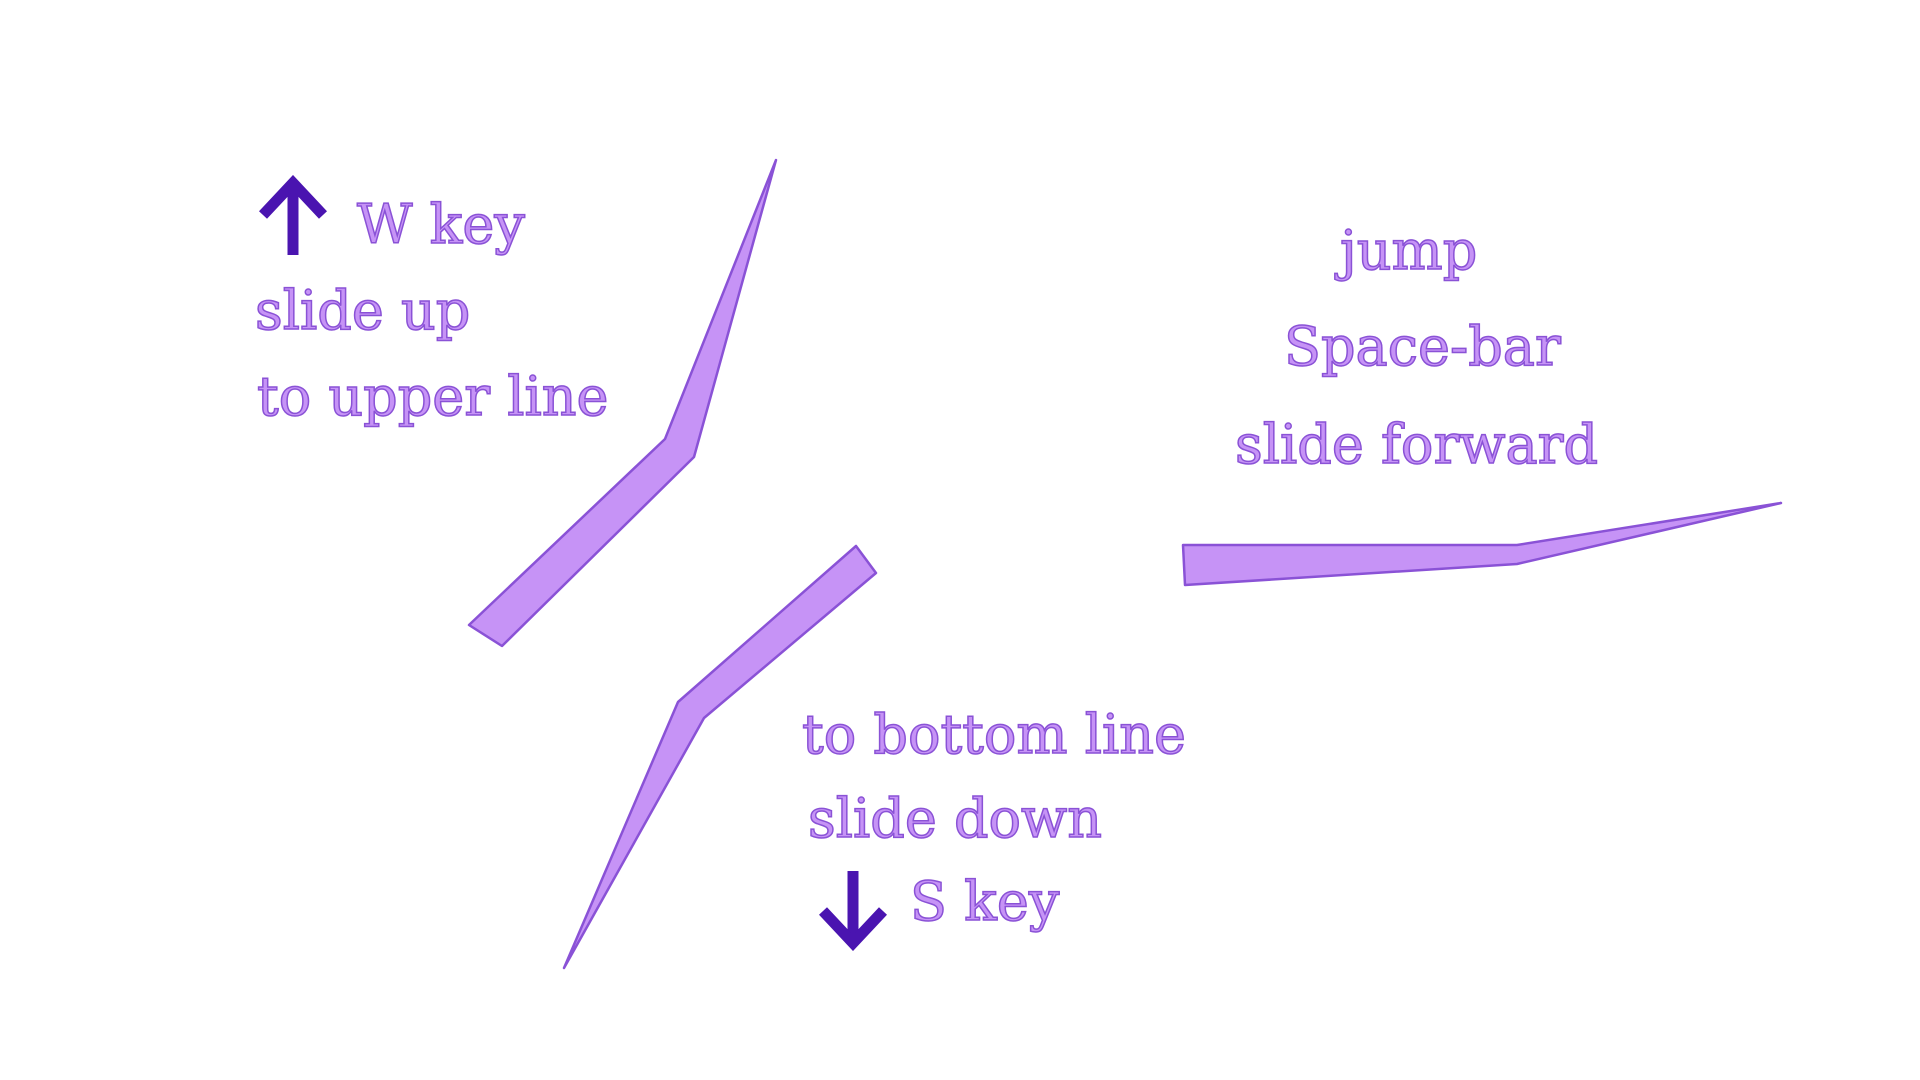  I want to click on stroke-slide-down, so click(720, 757).